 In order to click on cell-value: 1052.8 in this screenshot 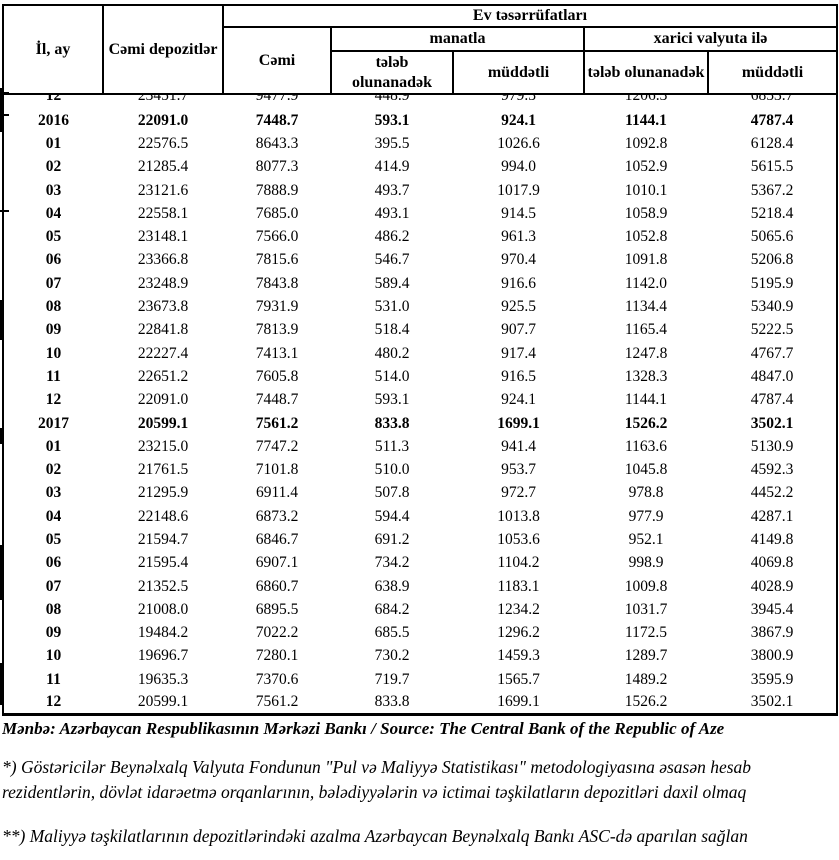, I will do `click(646, 237)`.